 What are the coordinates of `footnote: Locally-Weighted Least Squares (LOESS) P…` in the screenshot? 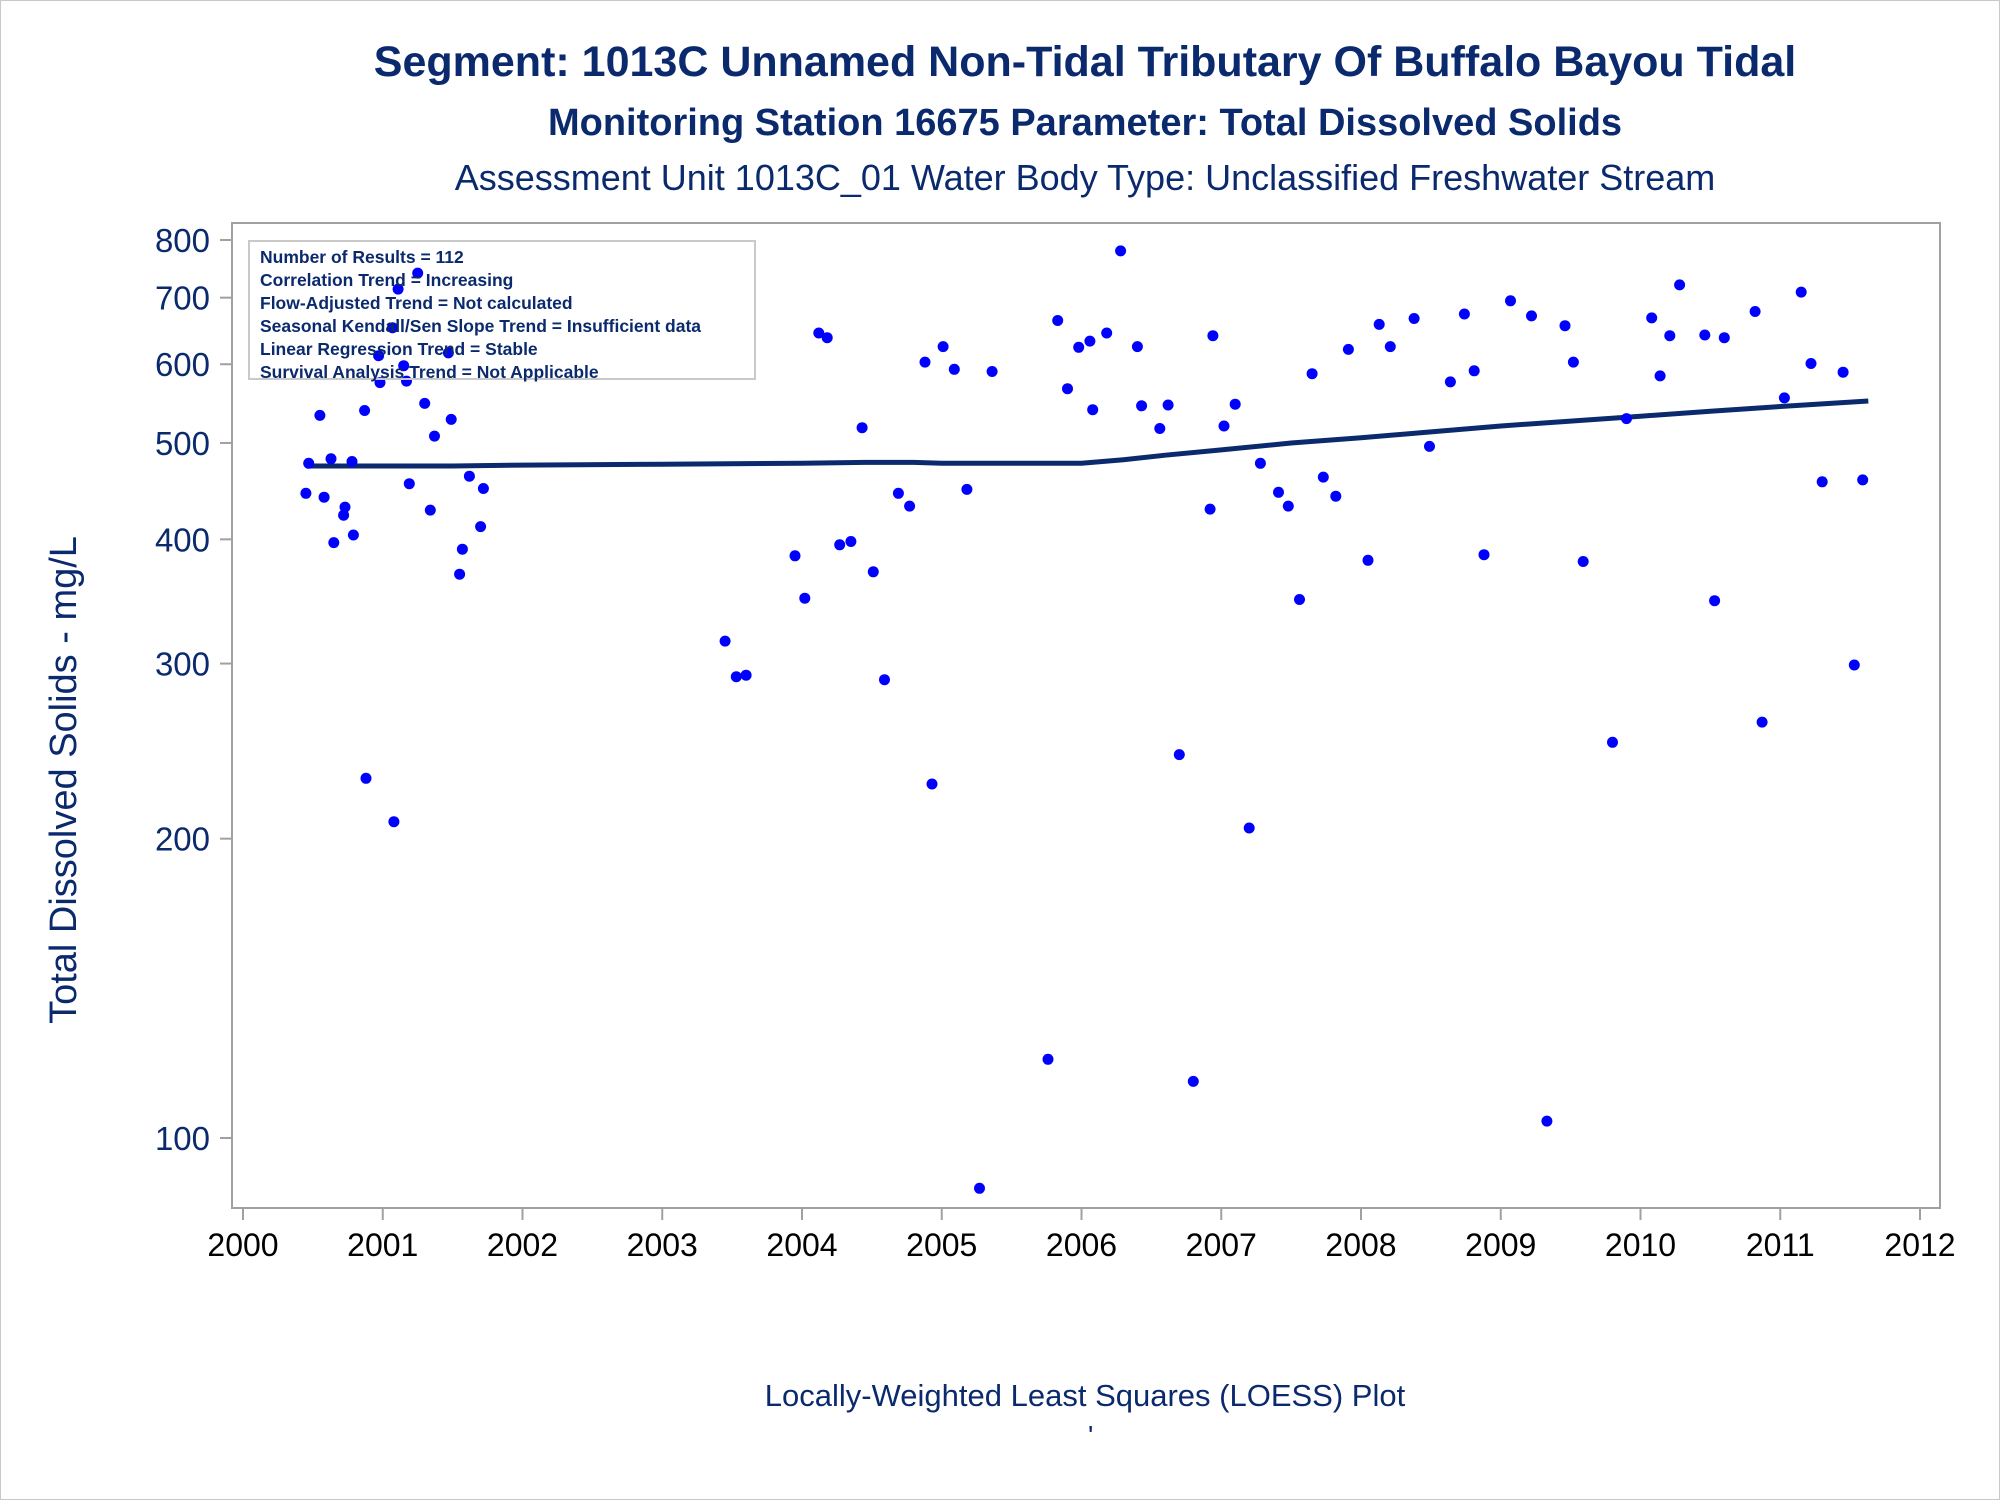 It's located at (1085, 1395).